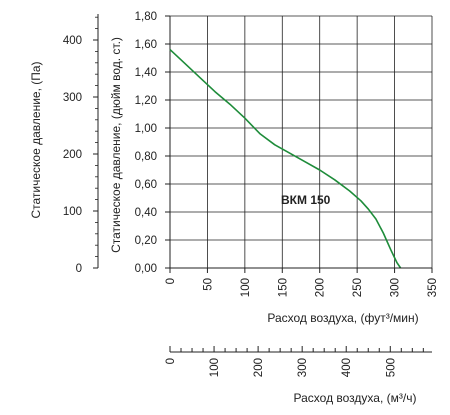  What do you see at coordinates (146, 185) in the screenshot?
I see `inwg-tick-label: 0,60` at bounding box center [146, 185].